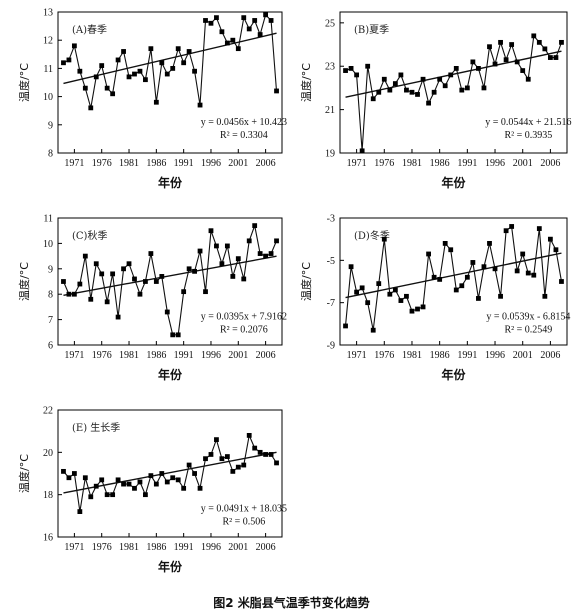  I want to click on y-tick-label: 23, so click(330, 67).